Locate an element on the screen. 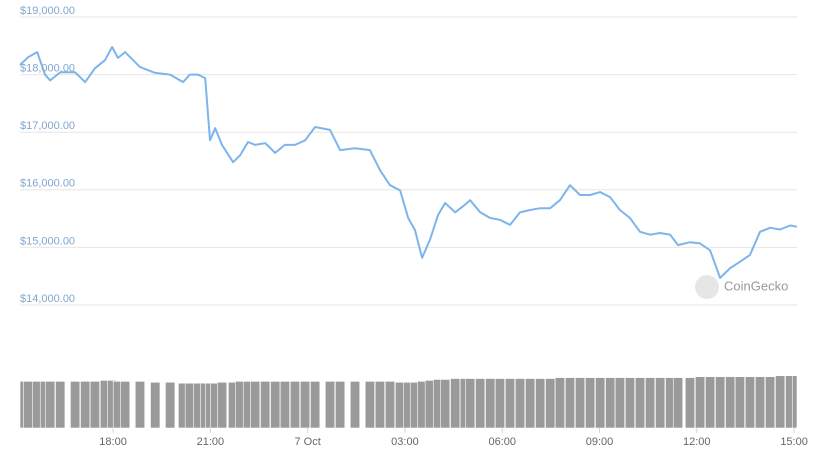  x-tick-label: 18:00 is located at coordinates (113, 442).